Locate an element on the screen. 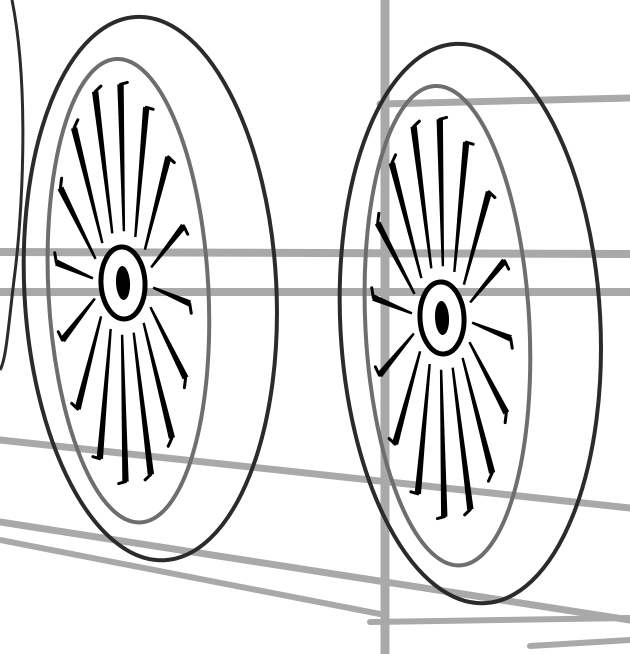 Image resolution: width=630 pixels, height=654 pixels. frame-ground-line is located at coordinates (498, 620).